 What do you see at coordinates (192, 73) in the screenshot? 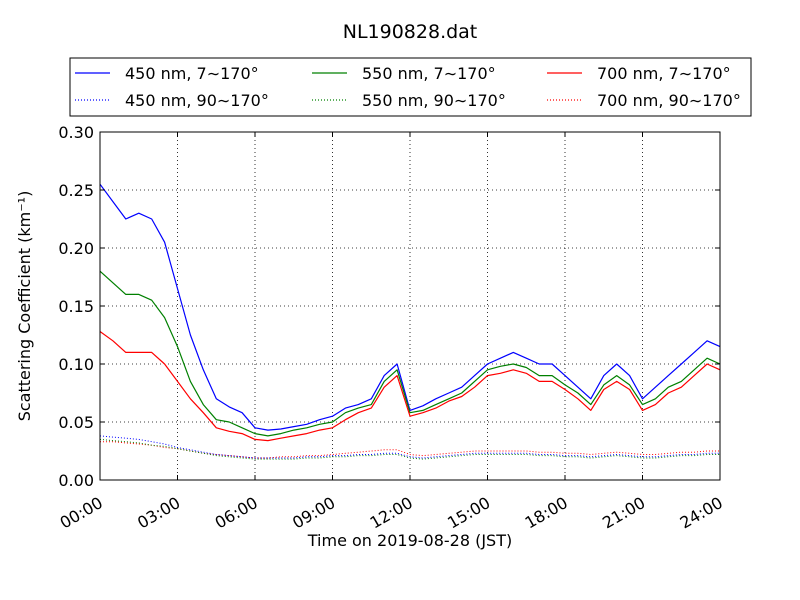
I see `legend-label: 450 nm, 7∼170°` at bounding box center [192, 73].